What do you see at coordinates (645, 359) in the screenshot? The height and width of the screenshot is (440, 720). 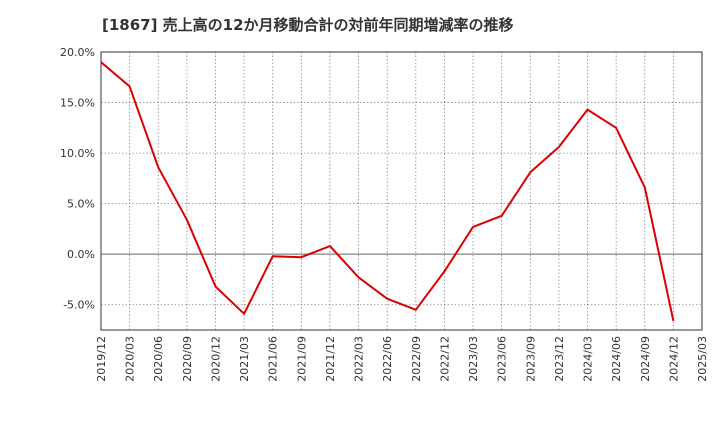 I see `x-tick-label: 2024/09` at bounding box center [645, 359].